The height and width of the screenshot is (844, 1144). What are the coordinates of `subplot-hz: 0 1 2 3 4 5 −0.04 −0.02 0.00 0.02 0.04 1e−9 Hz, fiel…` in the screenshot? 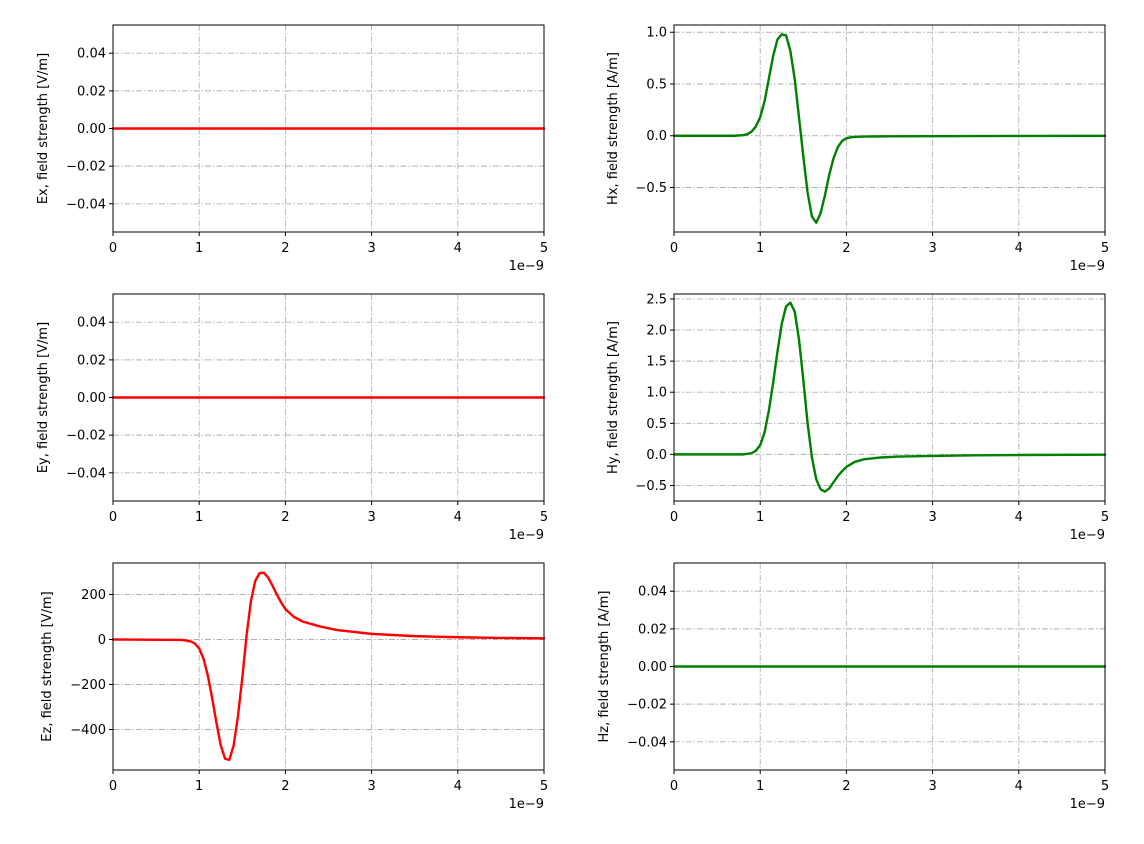 It's located at (853, 687).